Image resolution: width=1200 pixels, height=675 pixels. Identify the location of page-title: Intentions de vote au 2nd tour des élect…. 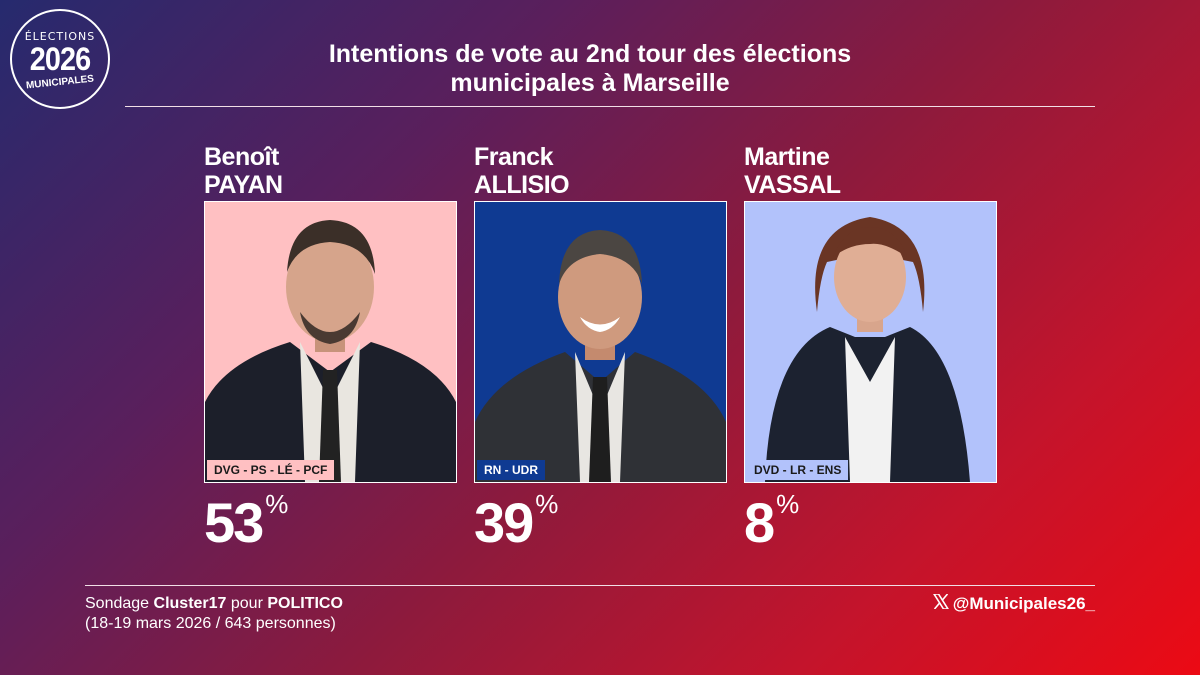
(590, 69).